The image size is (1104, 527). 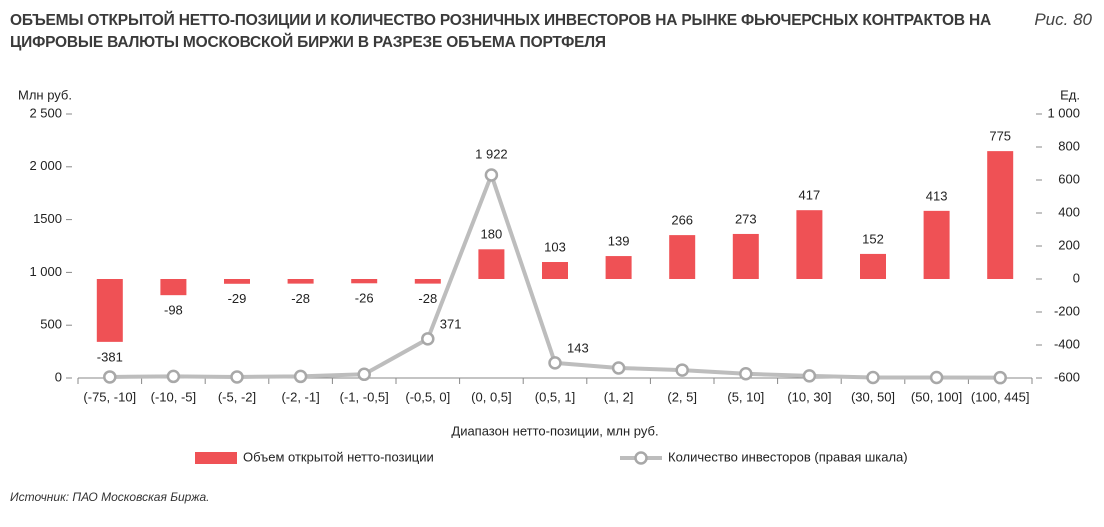 What do you see at coordinates (338, 456) in the screenshot?
I see `legend-label: Объем открытой нетто-позиции` at bounding box center [338, 456].